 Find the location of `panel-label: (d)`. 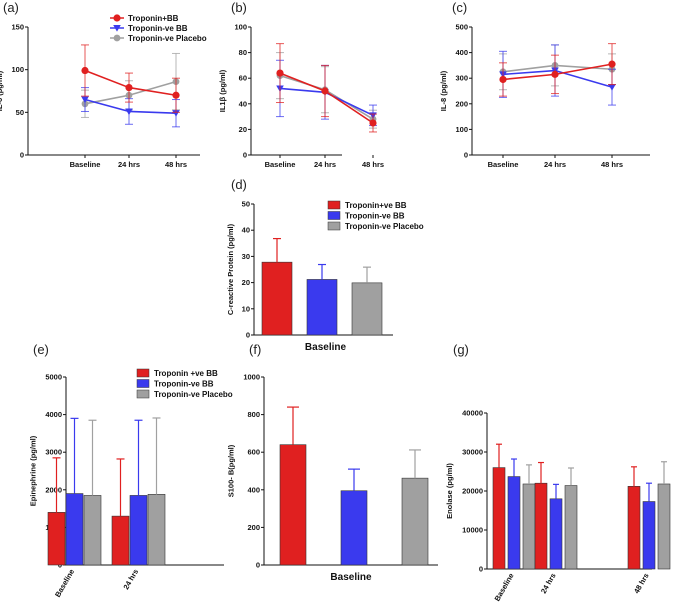

panel-label: (d) is located at coordinates (239, 184).